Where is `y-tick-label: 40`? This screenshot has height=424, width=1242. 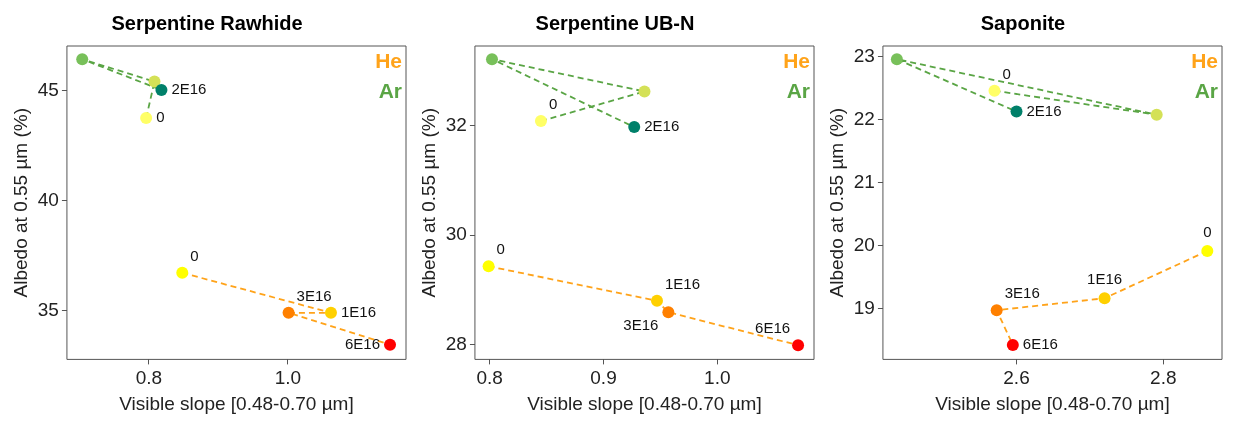 y-tick-label: 40 is located at coordinates (48, 199).